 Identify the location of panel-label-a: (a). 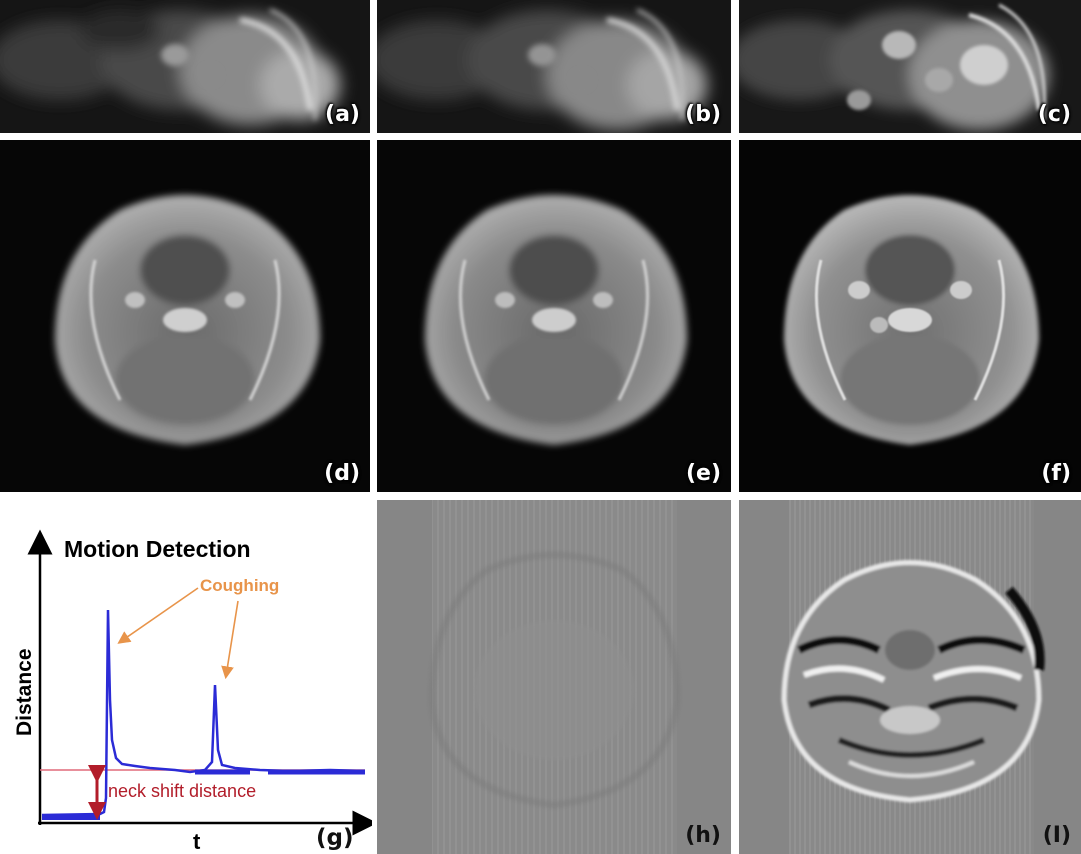
(342, 114).